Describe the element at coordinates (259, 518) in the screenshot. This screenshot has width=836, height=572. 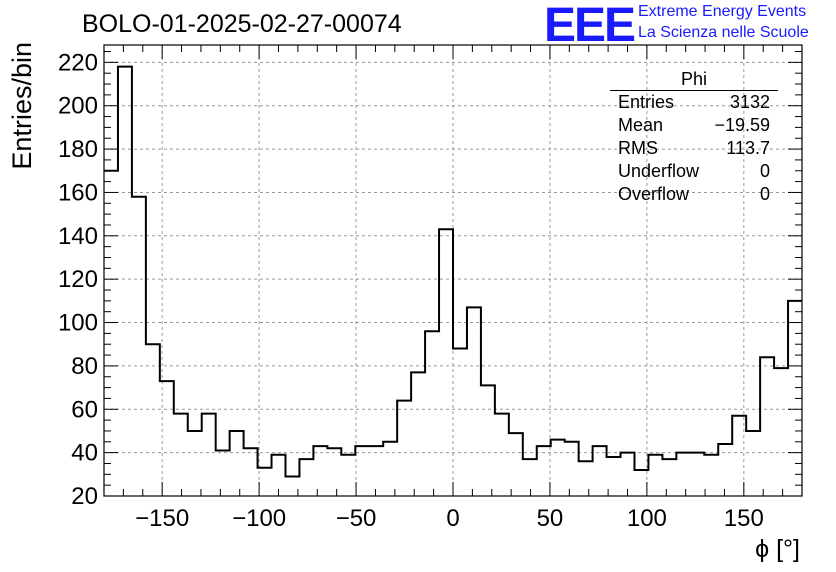
I see `x-tick-label: −100` at that location.